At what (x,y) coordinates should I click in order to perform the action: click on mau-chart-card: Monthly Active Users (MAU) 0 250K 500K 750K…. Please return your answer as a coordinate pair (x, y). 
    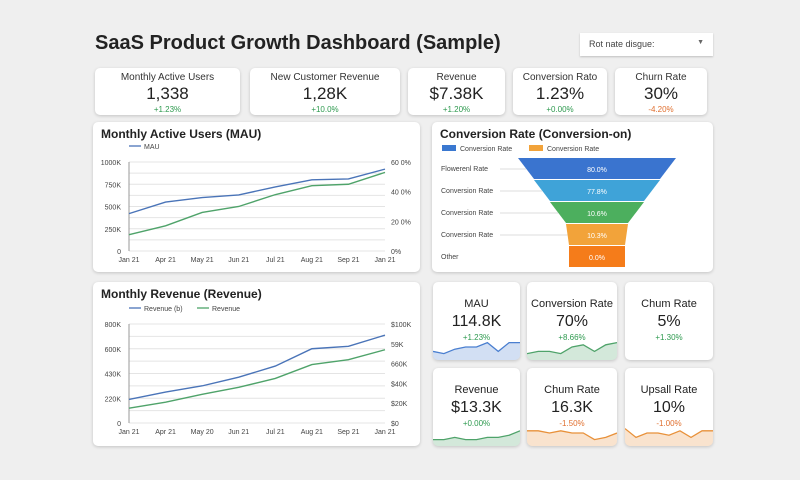
    Looking at the image, I should click on (256, 197).